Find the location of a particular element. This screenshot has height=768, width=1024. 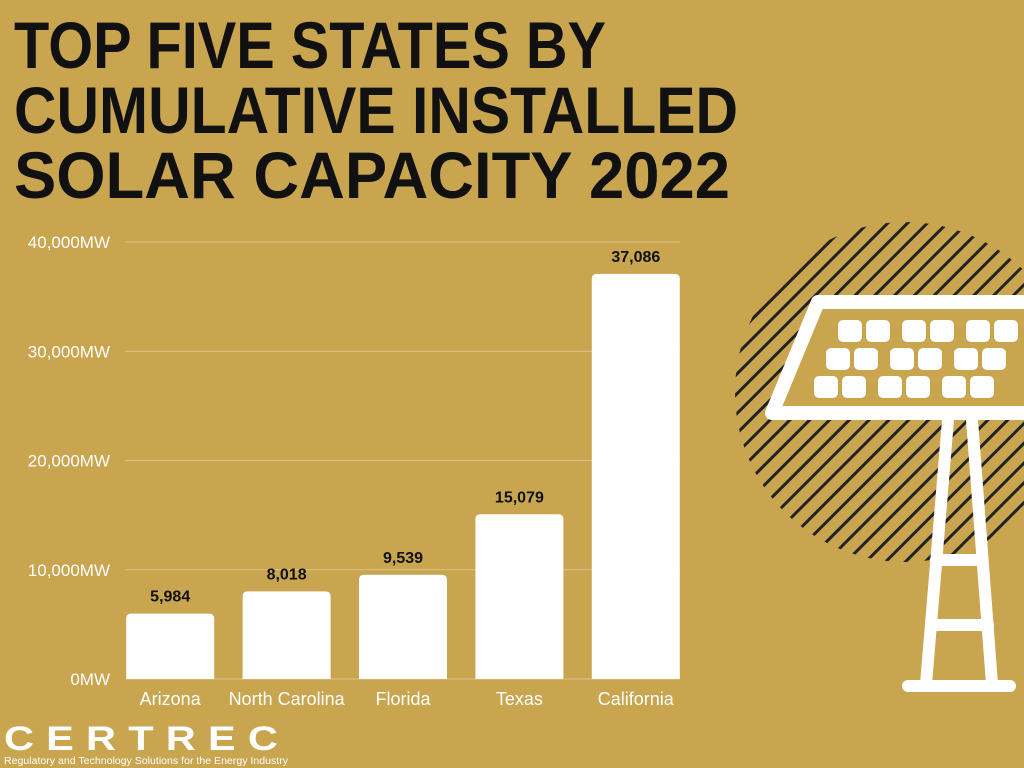

panel-stand is located at coordinates (959, 553).